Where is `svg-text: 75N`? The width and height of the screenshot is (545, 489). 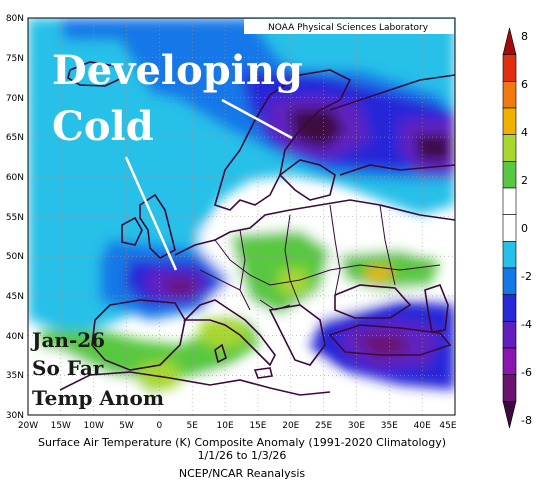
svg-text: 75N is located at coordinates (15, 59).